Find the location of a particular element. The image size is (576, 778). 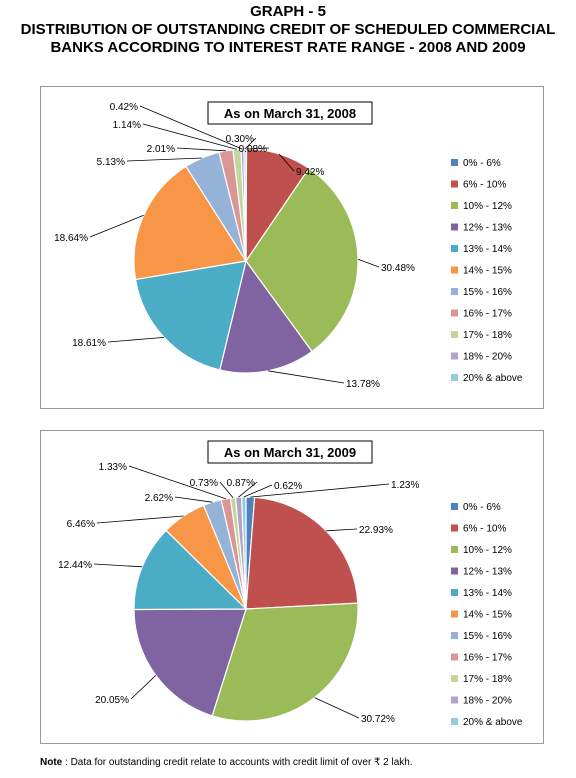

data-label: 9.42% is located at coordinates (310, 172).